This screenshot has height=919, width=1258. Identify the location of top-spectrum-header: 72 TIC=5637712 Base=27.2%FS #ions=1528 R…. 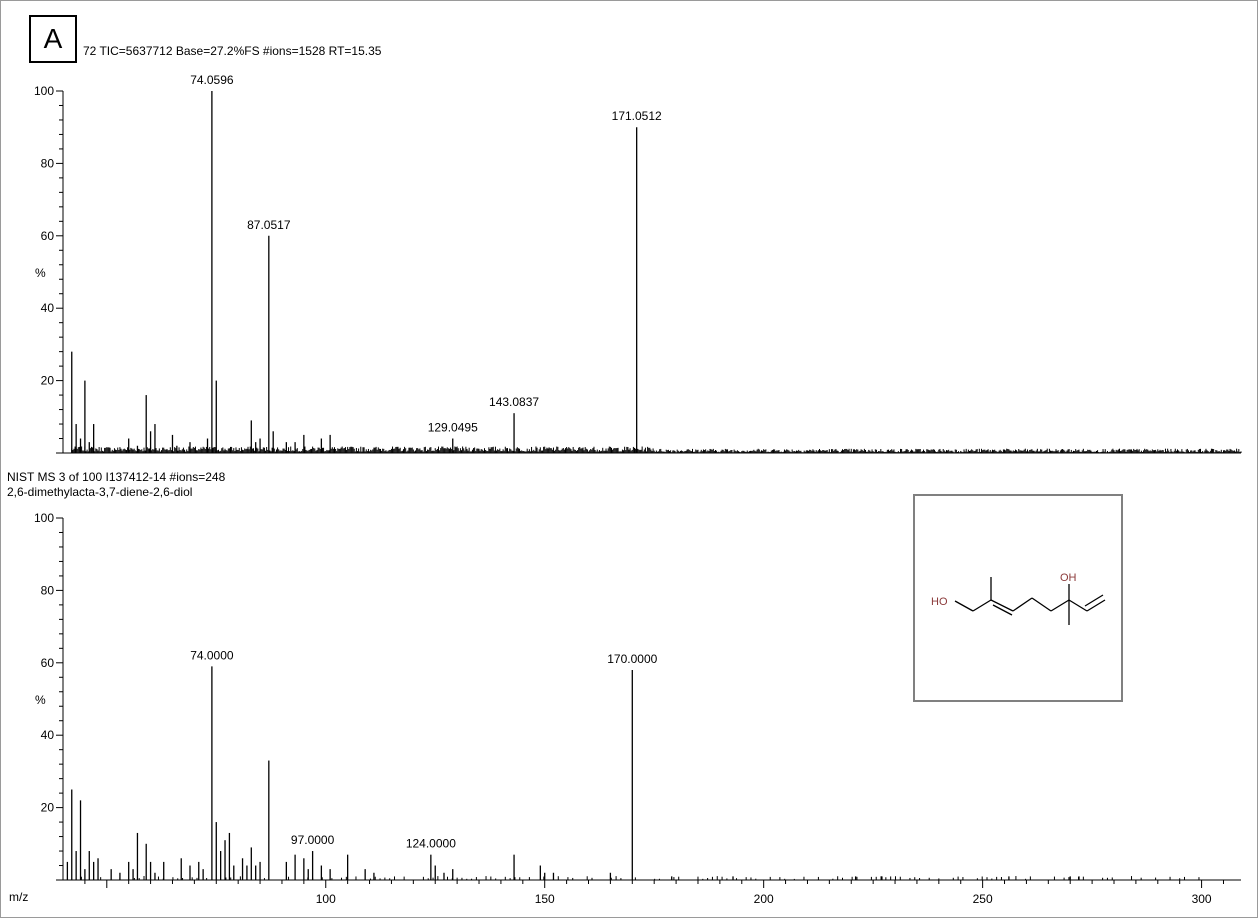
(232, 51).